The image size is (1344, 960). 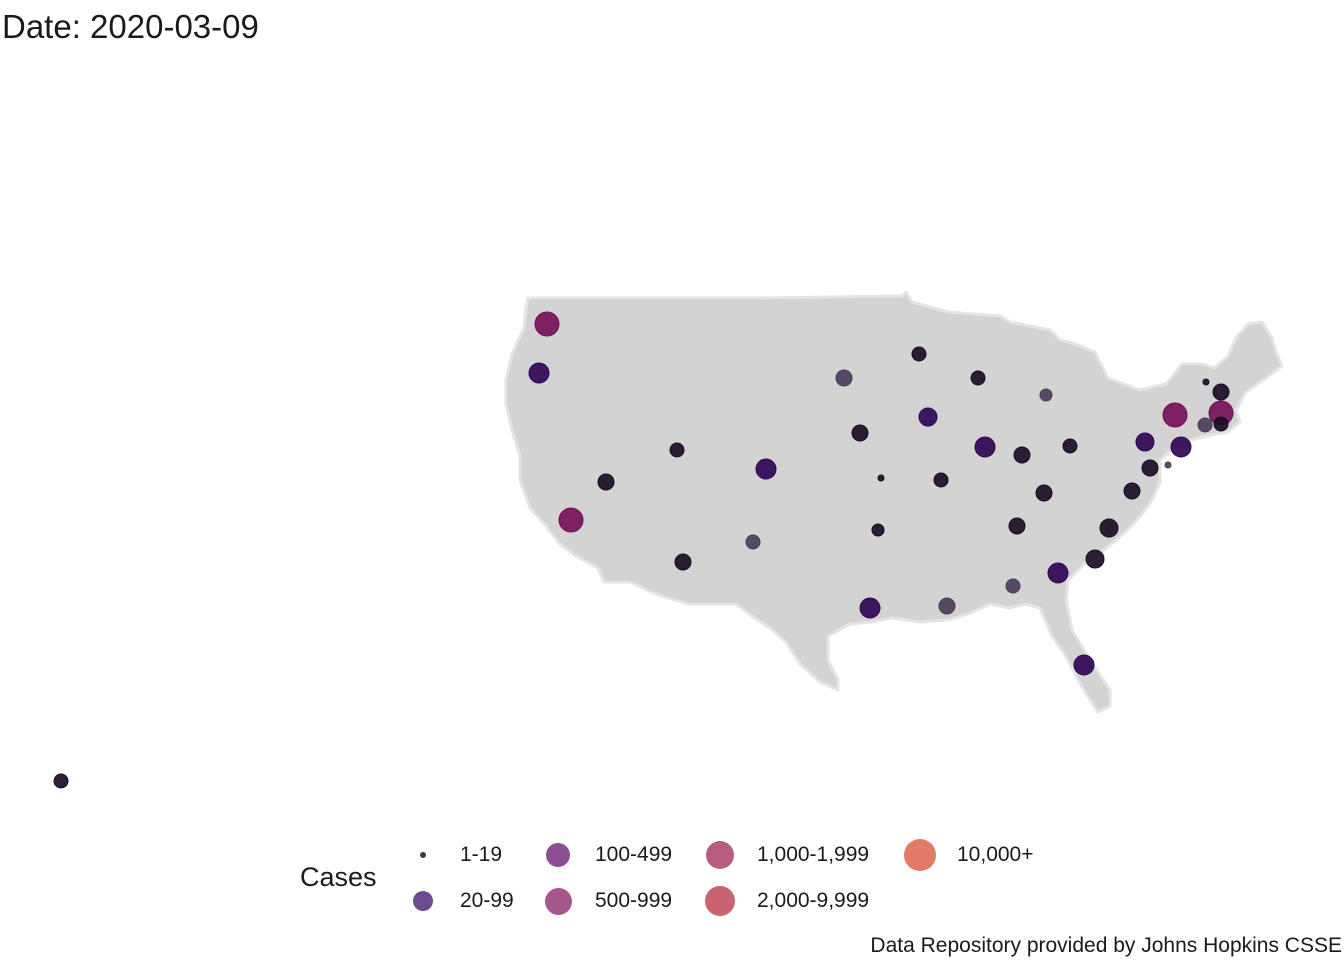 I want to click on legend-item-20-99: 20-99, so click(x=460, y=901).